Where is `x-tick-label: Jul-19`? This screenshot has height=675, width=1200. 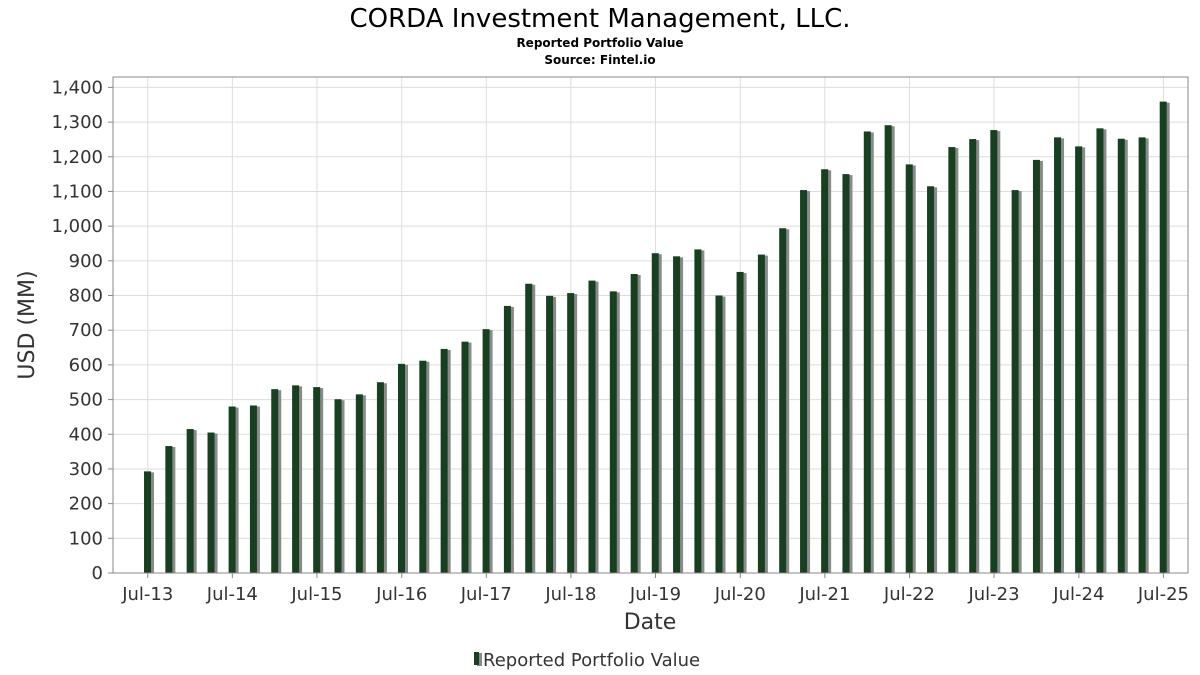
x-tick-label: Jul-19 is located at coordinates (655, 594).